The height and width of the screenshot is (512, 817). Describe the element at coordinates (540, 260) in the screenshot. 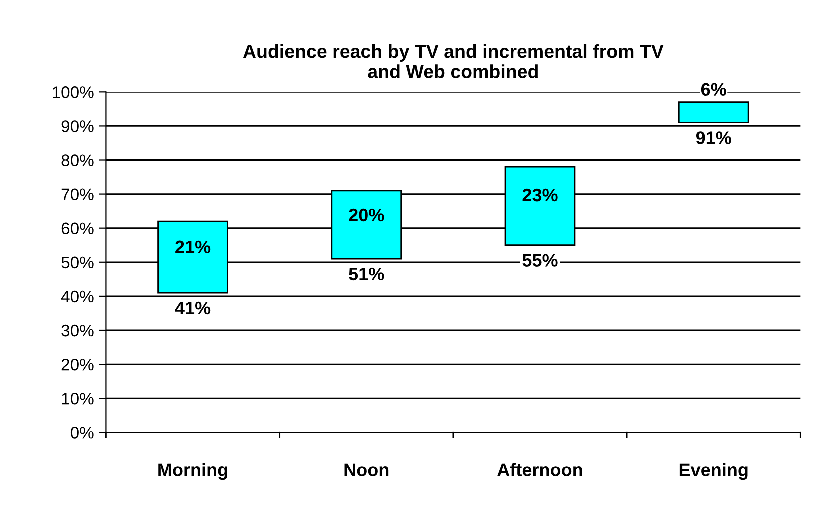

I see `annotation: 55%` at that location.